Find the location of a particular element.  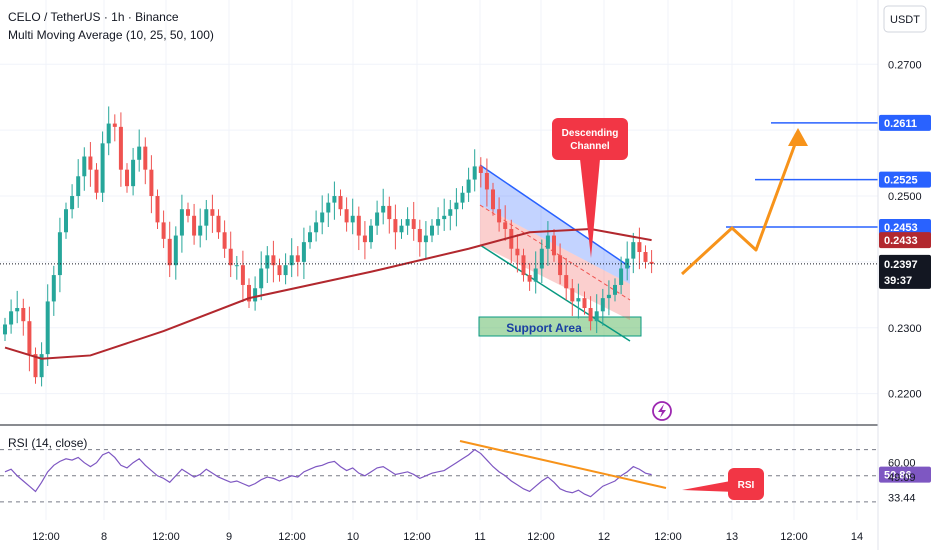

callout-box is located at coordinates (590, 139).